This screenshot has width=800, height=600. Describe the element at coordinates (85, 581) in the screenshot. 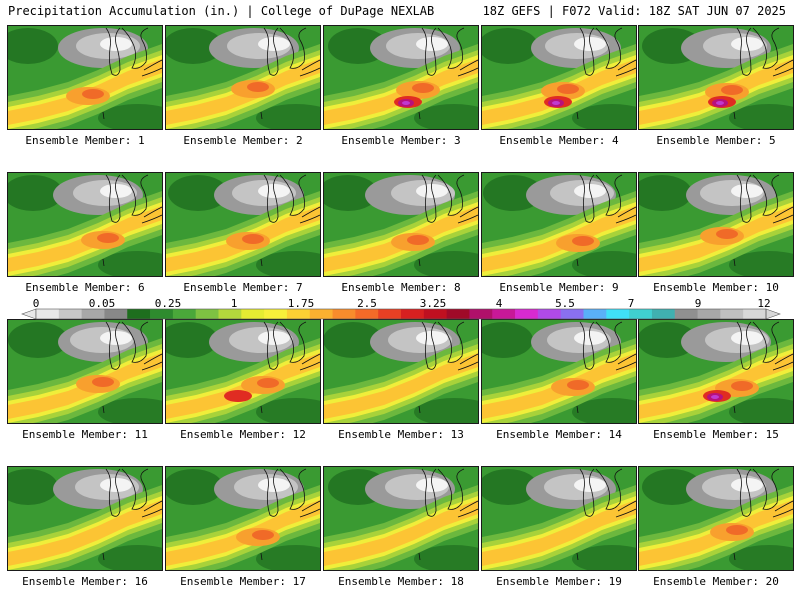

I see `ensemble-member-caption: Ensemble Member: 16` at that location.